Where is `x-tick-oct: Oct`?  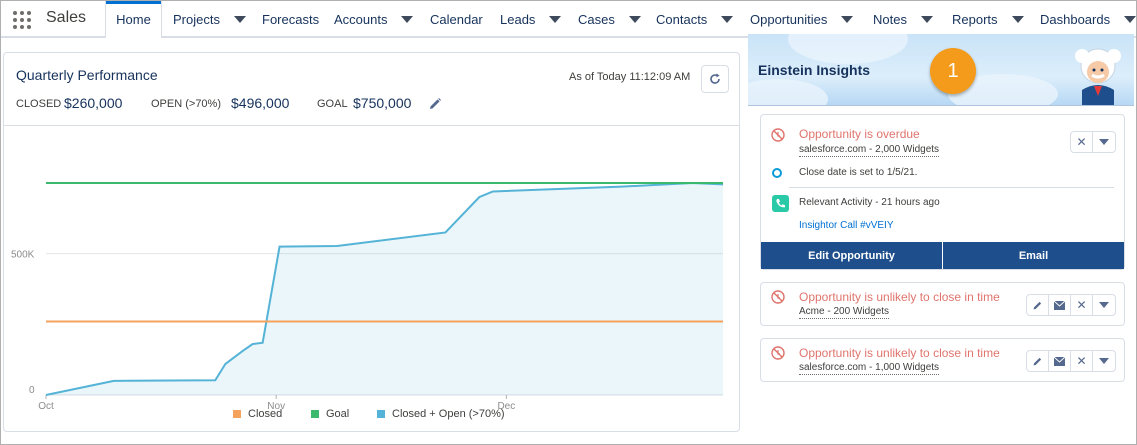 x-tick-oct: Oct is located at coordinates (46, 405).